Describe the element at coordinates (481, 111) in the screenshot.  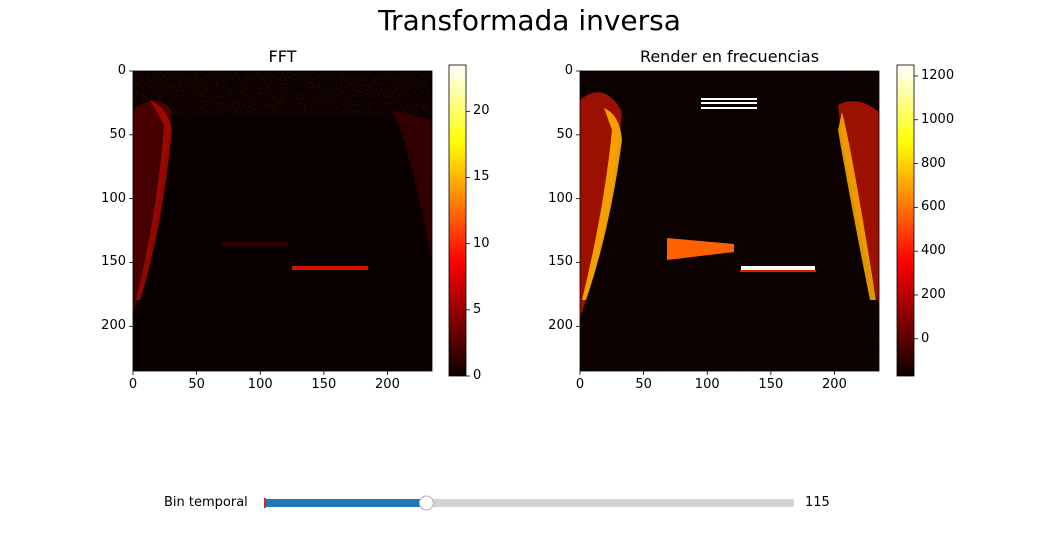
I see `colorbar-tick-label: 20` at that location.